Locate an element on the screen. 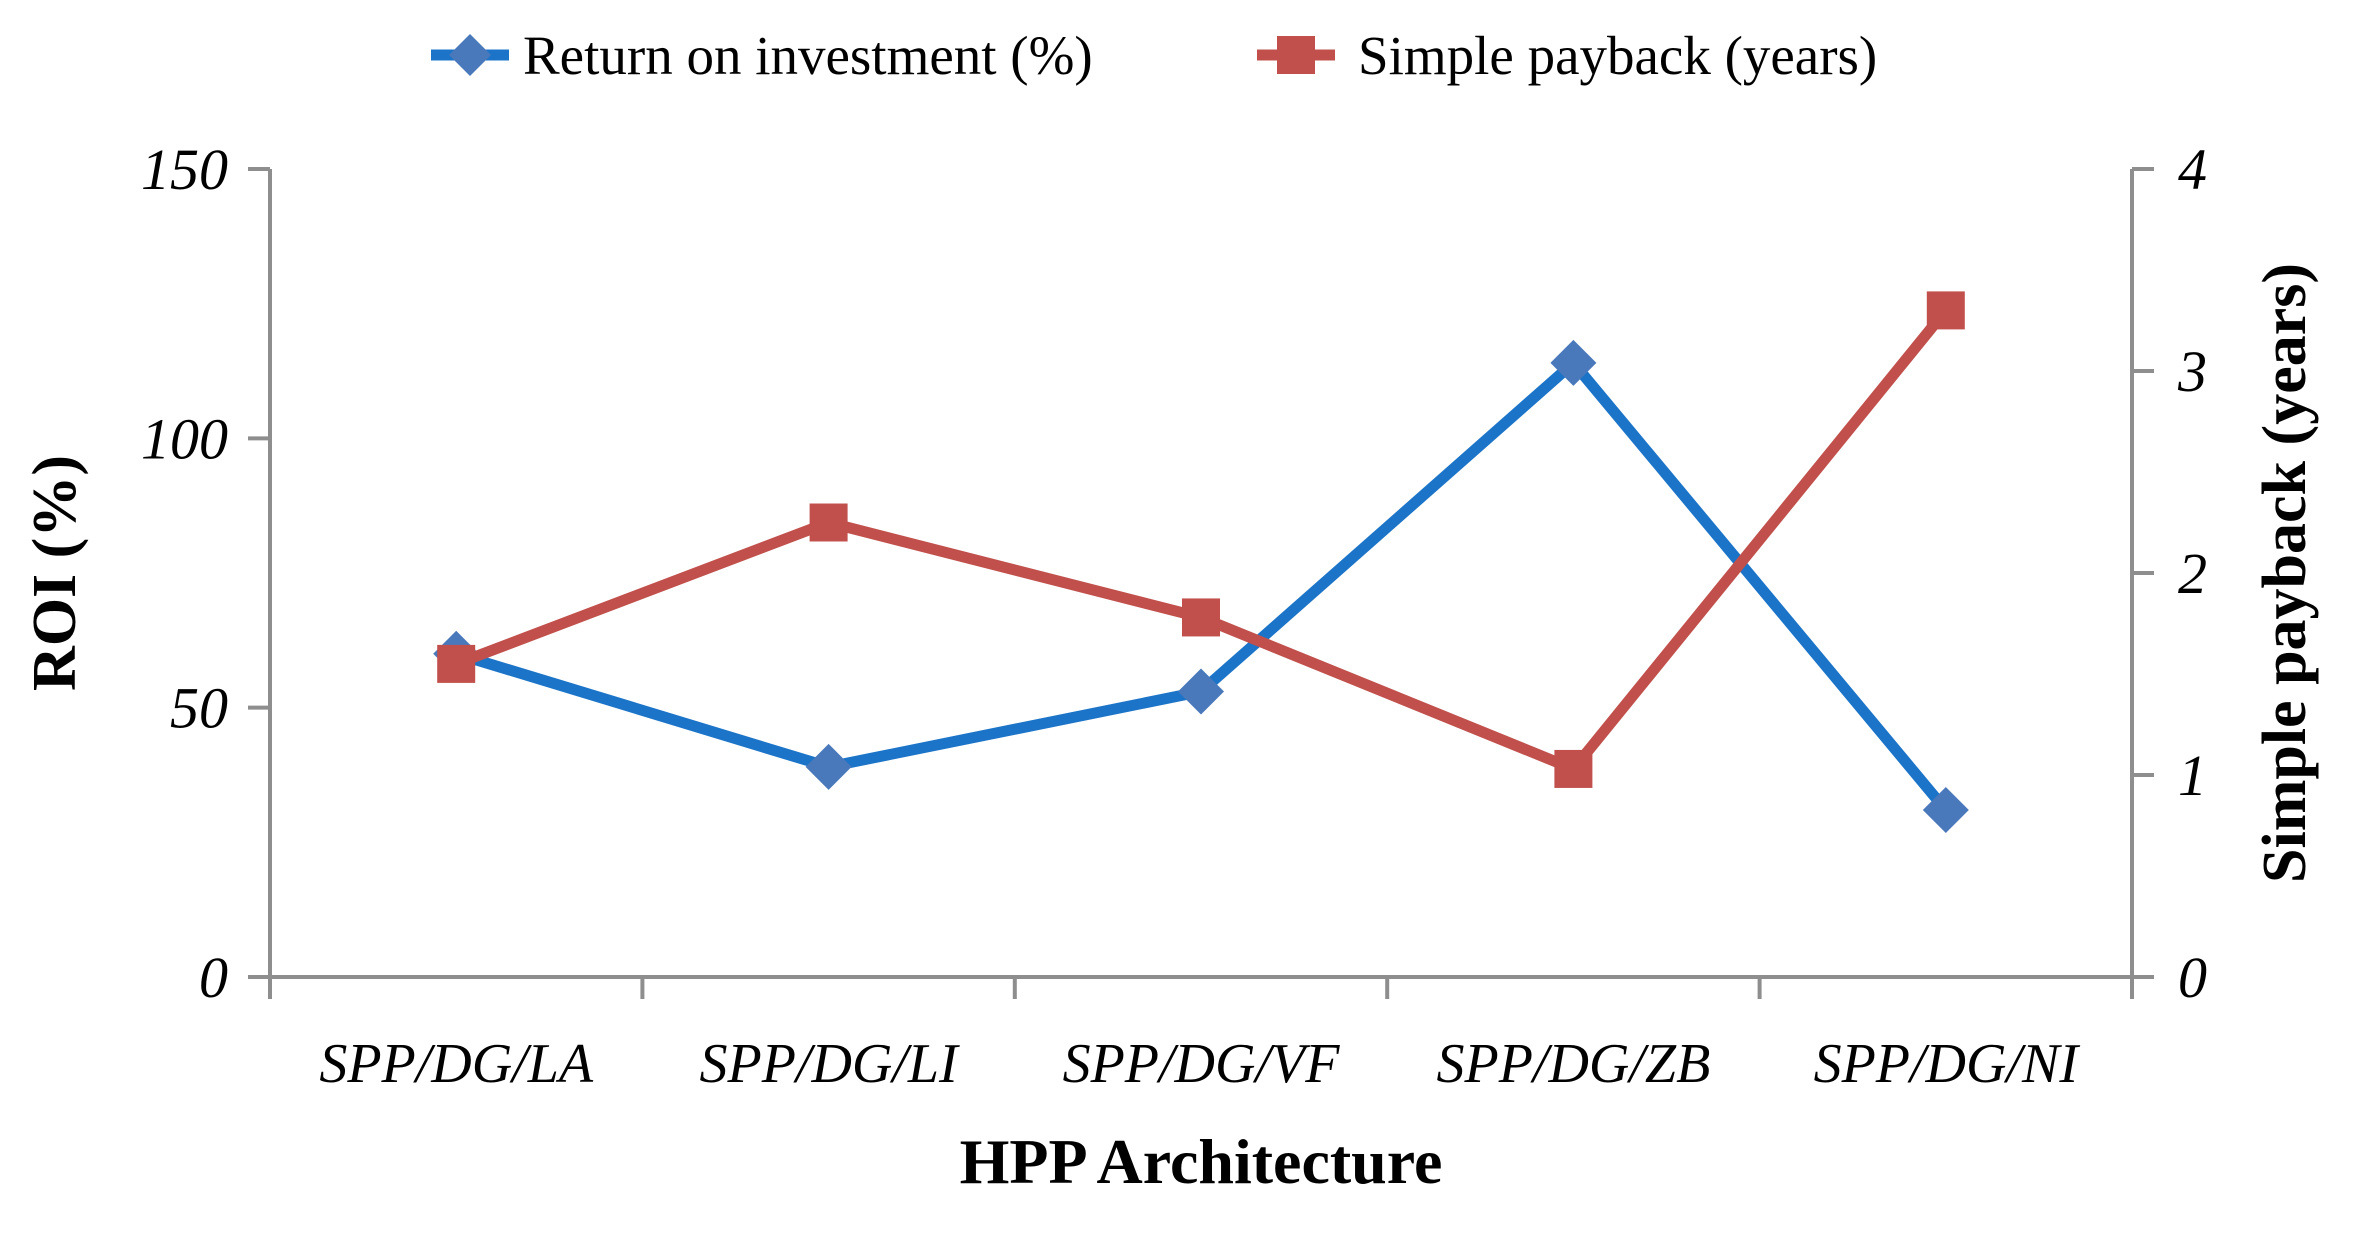  right-axis-tick-label: 4 is located at coordinates (2192, 169).